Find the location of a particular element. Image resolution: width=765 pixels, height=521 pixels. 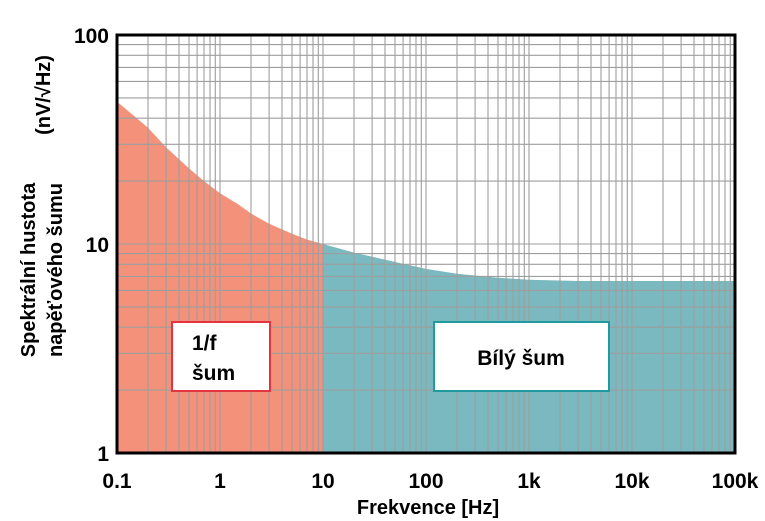

y-tick-label: 100 is located at coordinates (91, 36).